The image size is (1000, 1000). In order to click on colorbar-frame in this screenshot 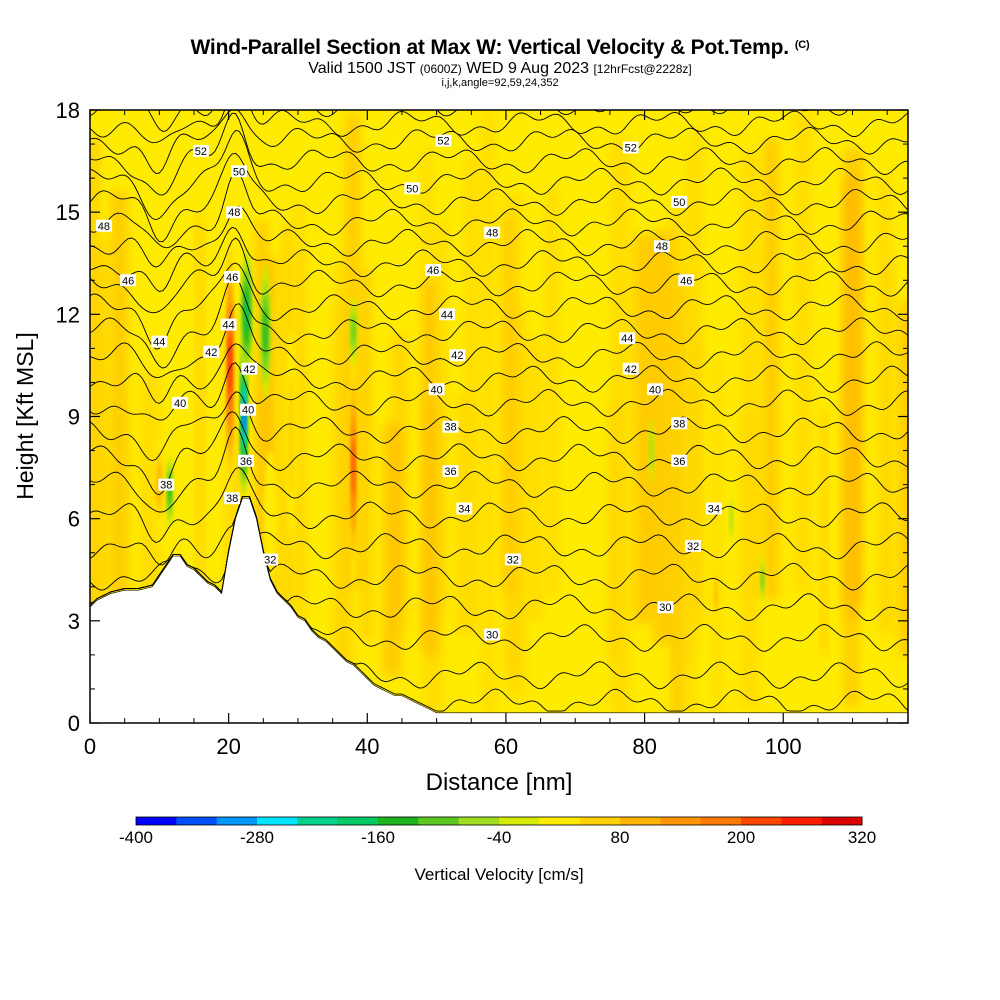, I will do `click(499, 821)`.